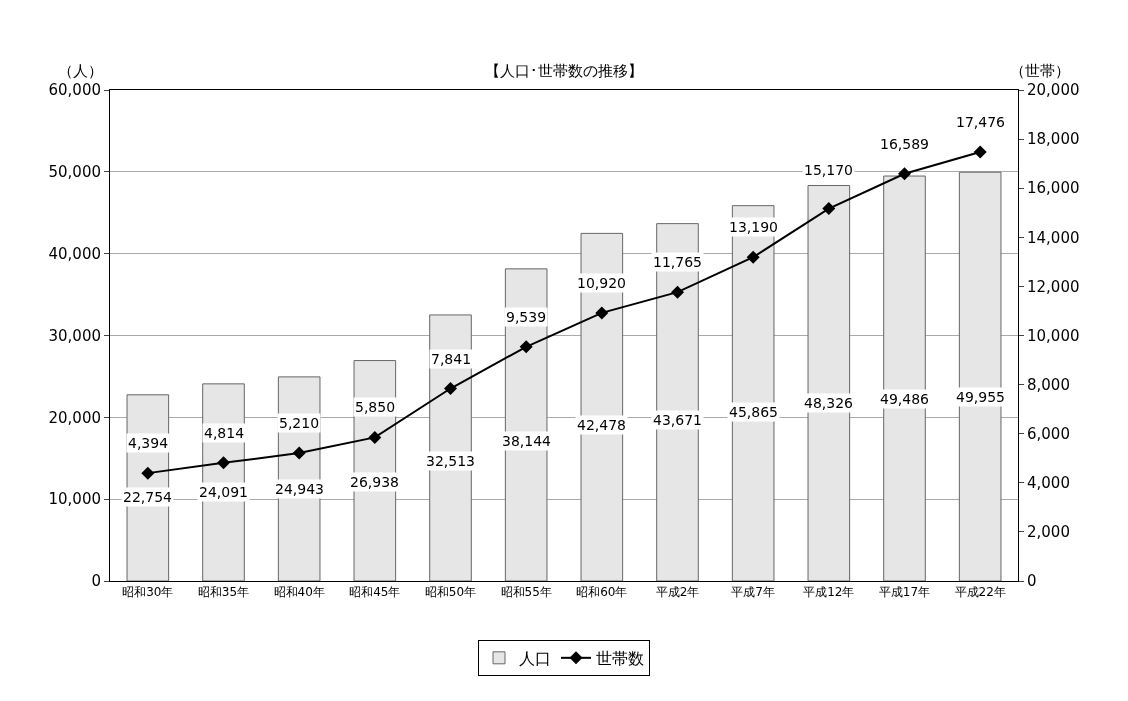 This screenshot has height=701, width=1128. Describe the element at coordinates (1053, 237) in the screenshot. I see `y2-tick-label: 14,000` at that location.